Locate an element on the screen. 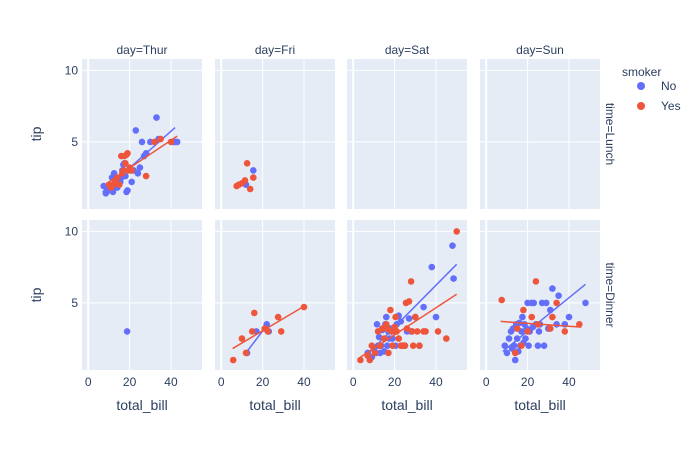  legend-entry-no: No is located at coordinates (657, 86).